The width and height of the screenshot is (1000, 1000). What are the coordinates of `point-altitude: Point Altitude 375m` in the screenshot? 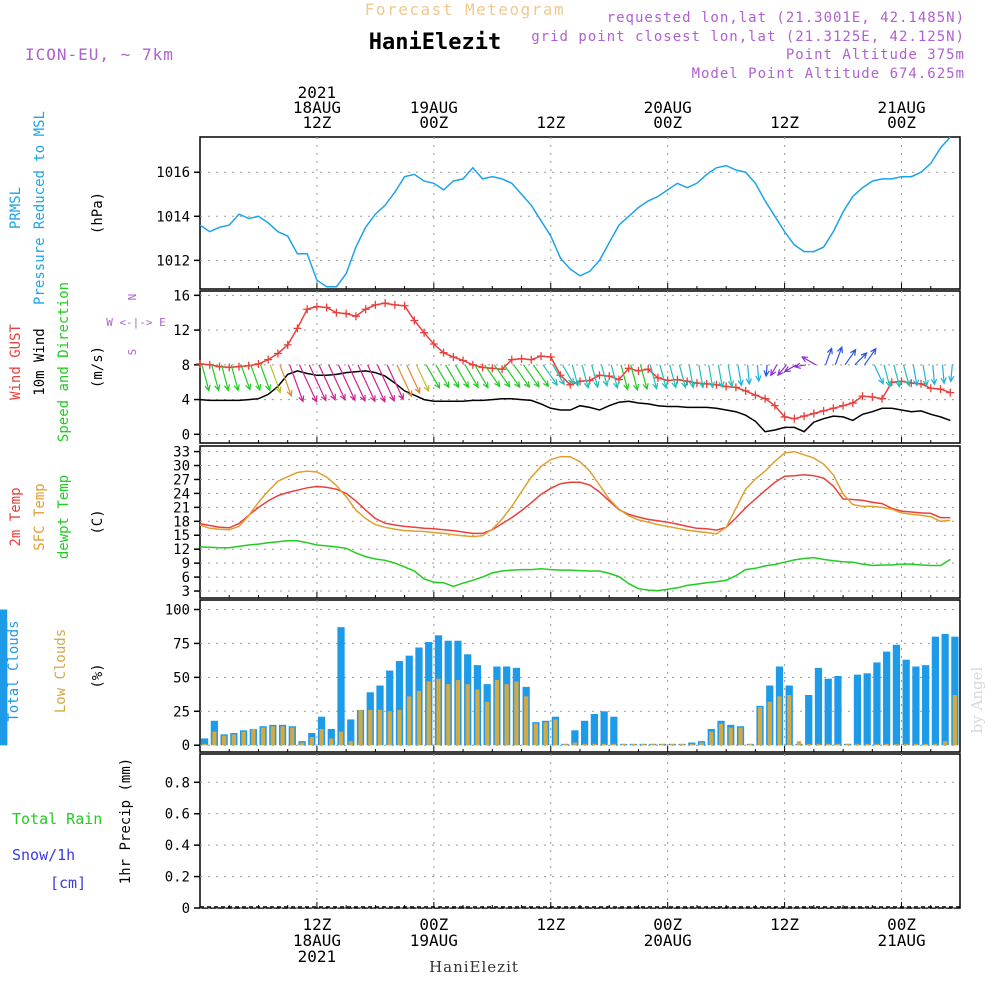 It's located at (875, 55).